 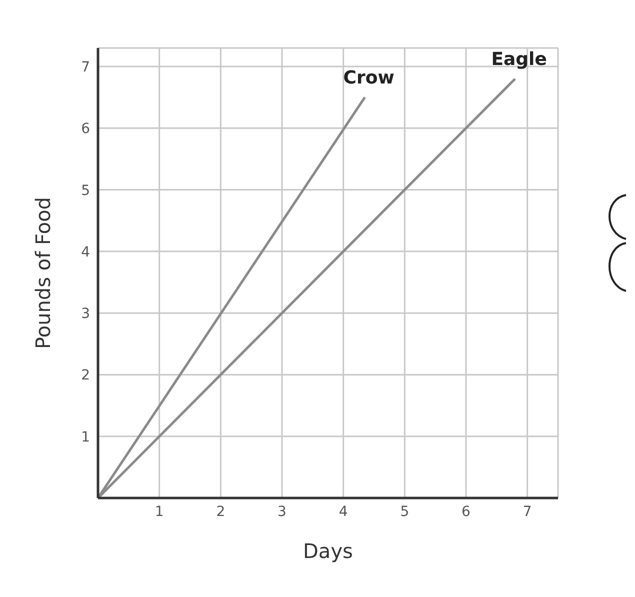 I want to click on y-tick-label: 5, so click(x=85, y=190).